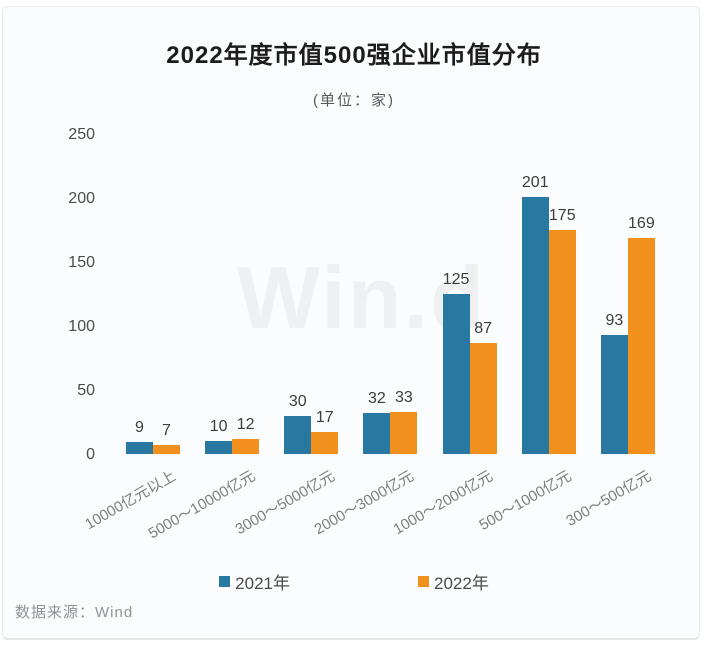  What do you see at coordinates (614, 320) in the screenshot?
I see `bar-value-label: 93` at bounding box center [614, 320].